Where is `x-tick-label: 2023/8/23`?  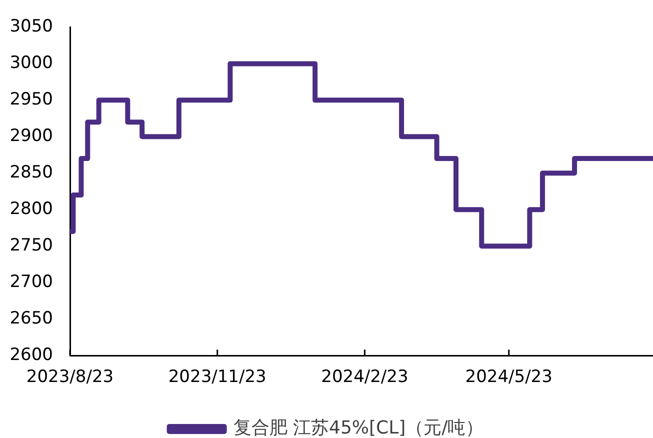 x-tick-label: 2023/8/23 is located at coordinates (70, 377).